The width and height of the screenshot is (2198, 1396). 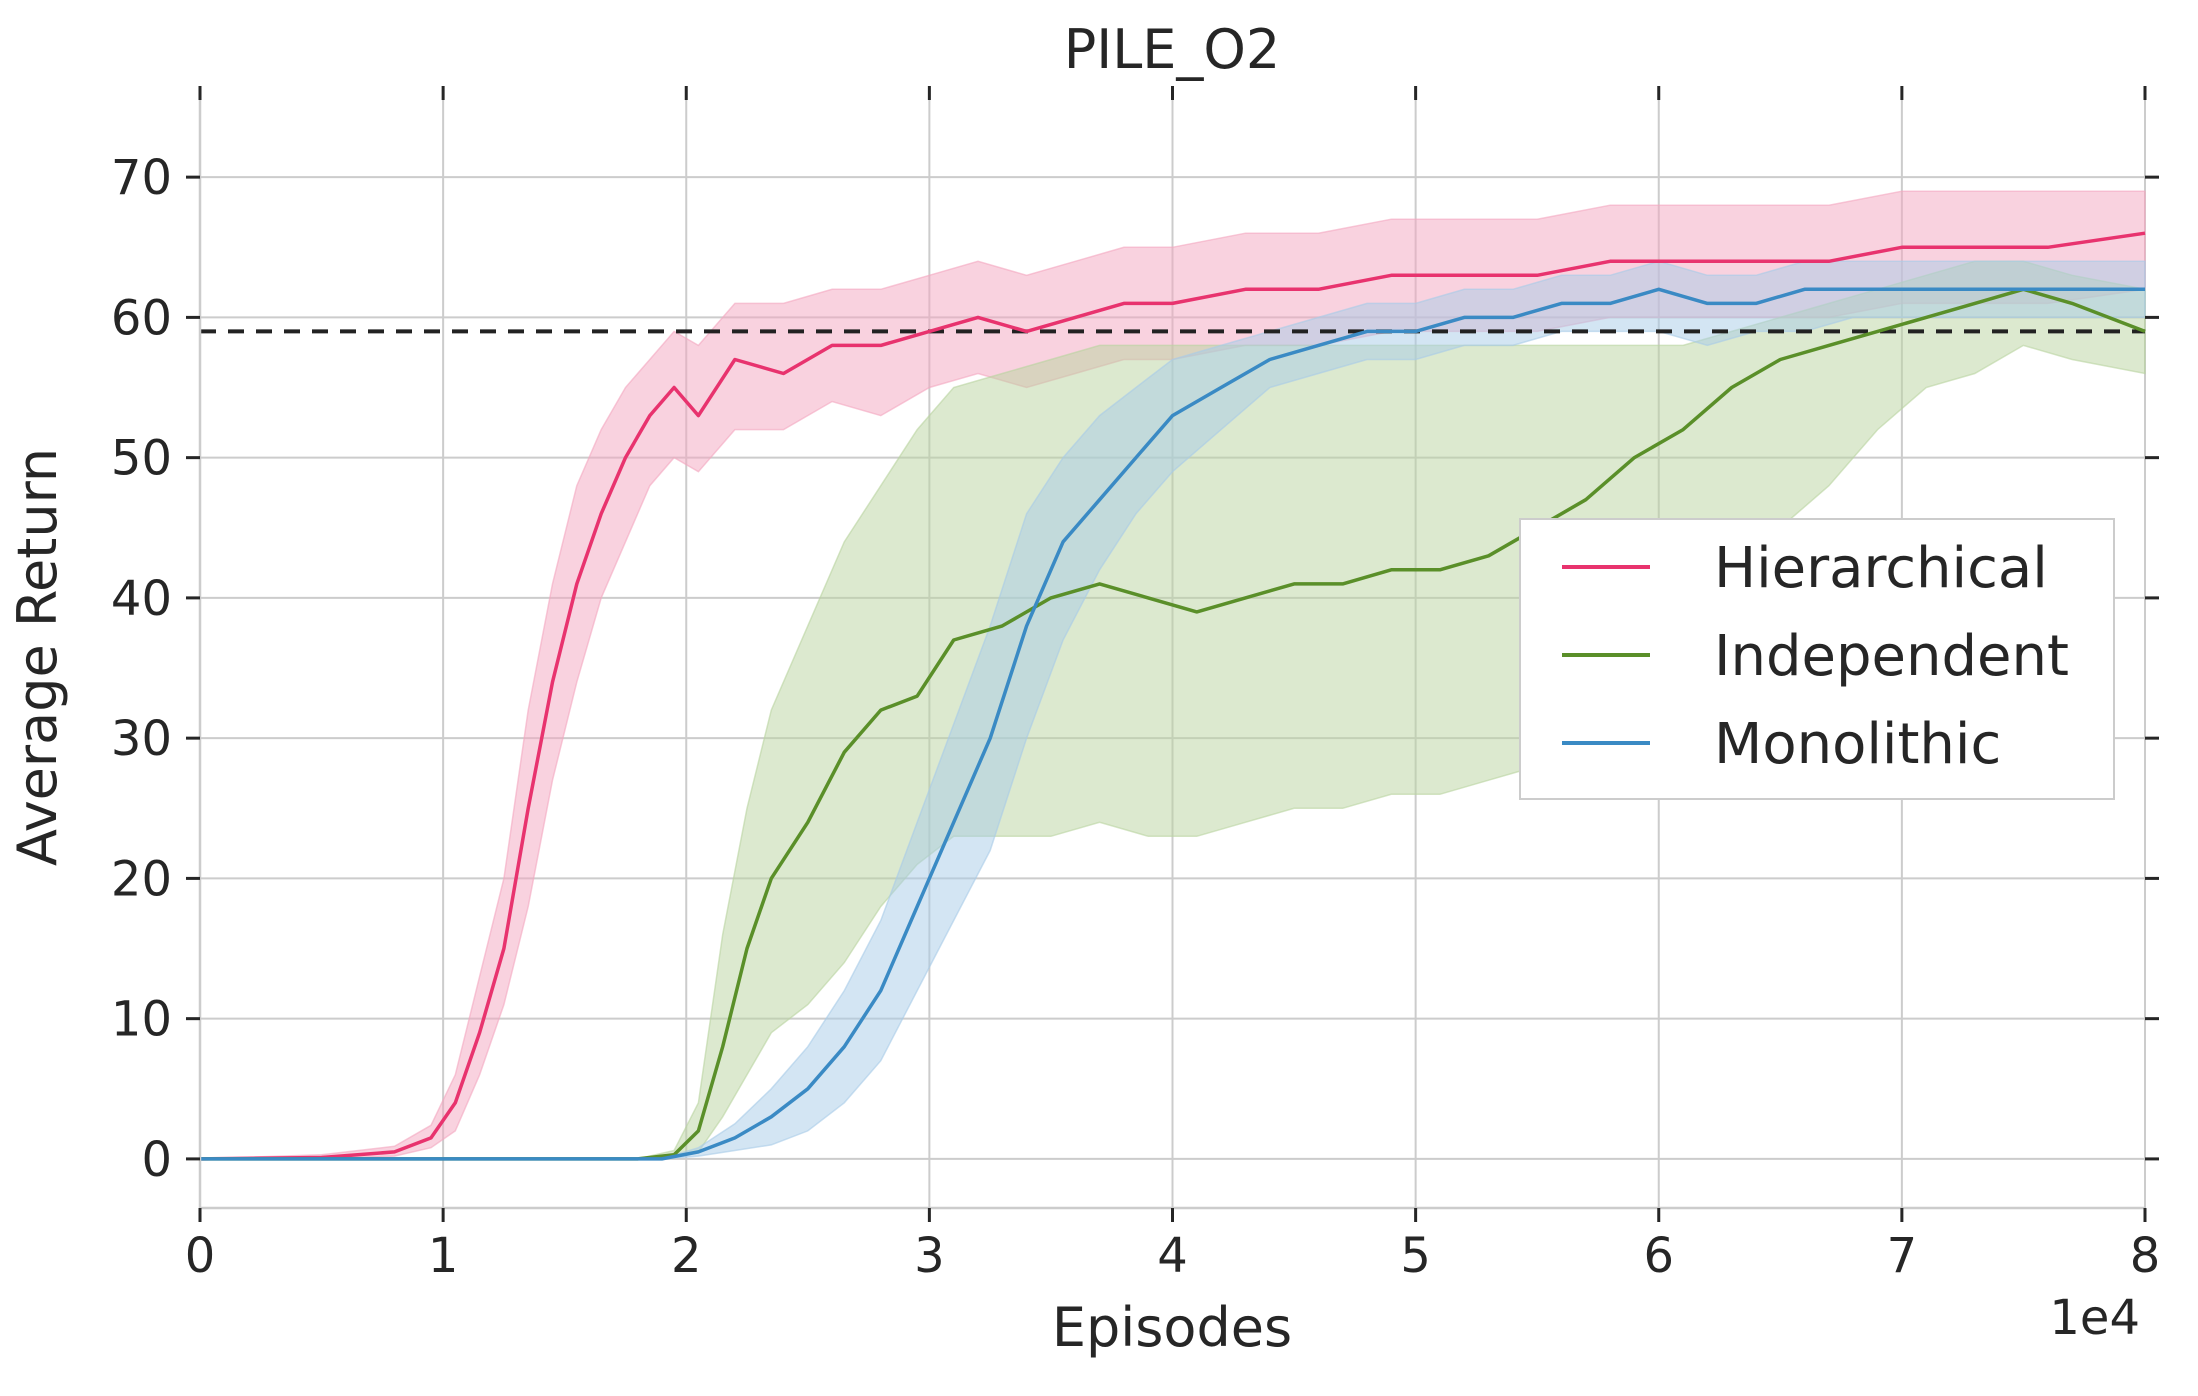 What do you see at coordinates (141, 879) in the screenshot?
I see `y-tick-label-2: 20` at bounding box center [141, 879].